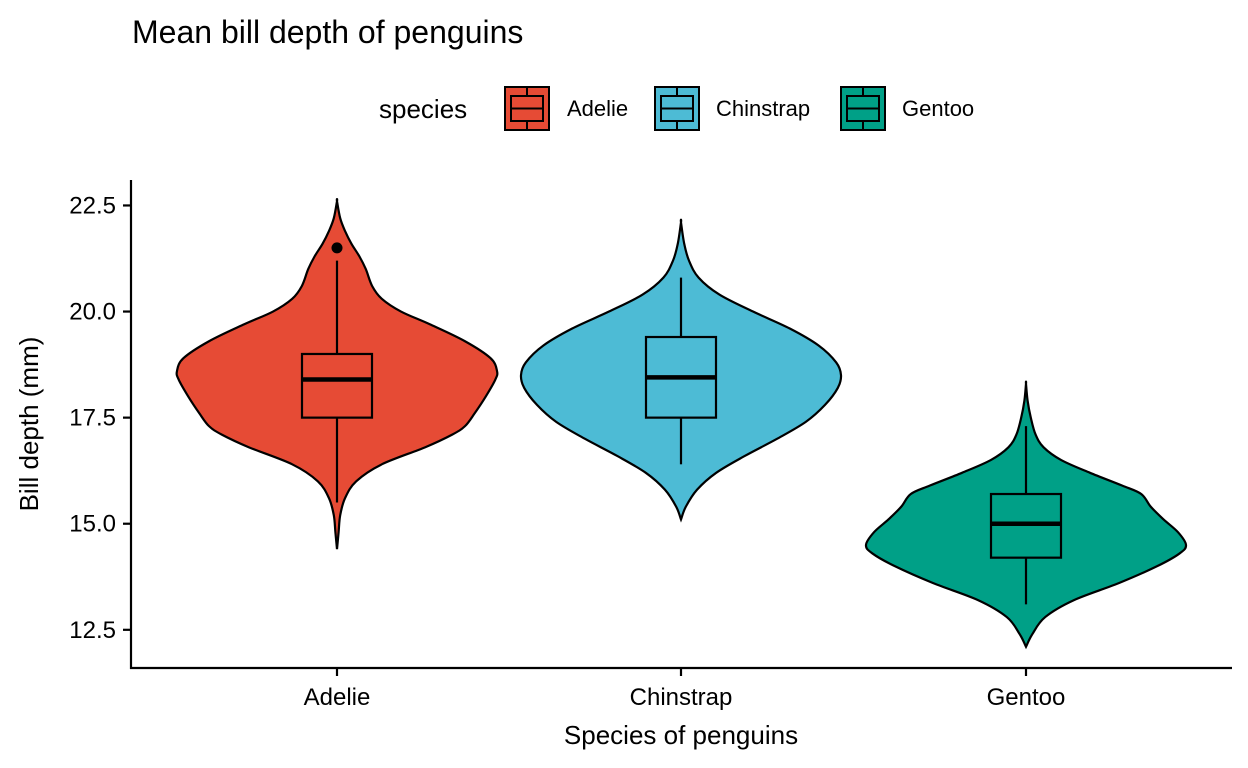 Image resolution: width=1248 pixels, height=768 pixels. Describe the element at coordinates (1026, 697) in the screenshot. I see `x-tick-label: Gentoo` at that location.